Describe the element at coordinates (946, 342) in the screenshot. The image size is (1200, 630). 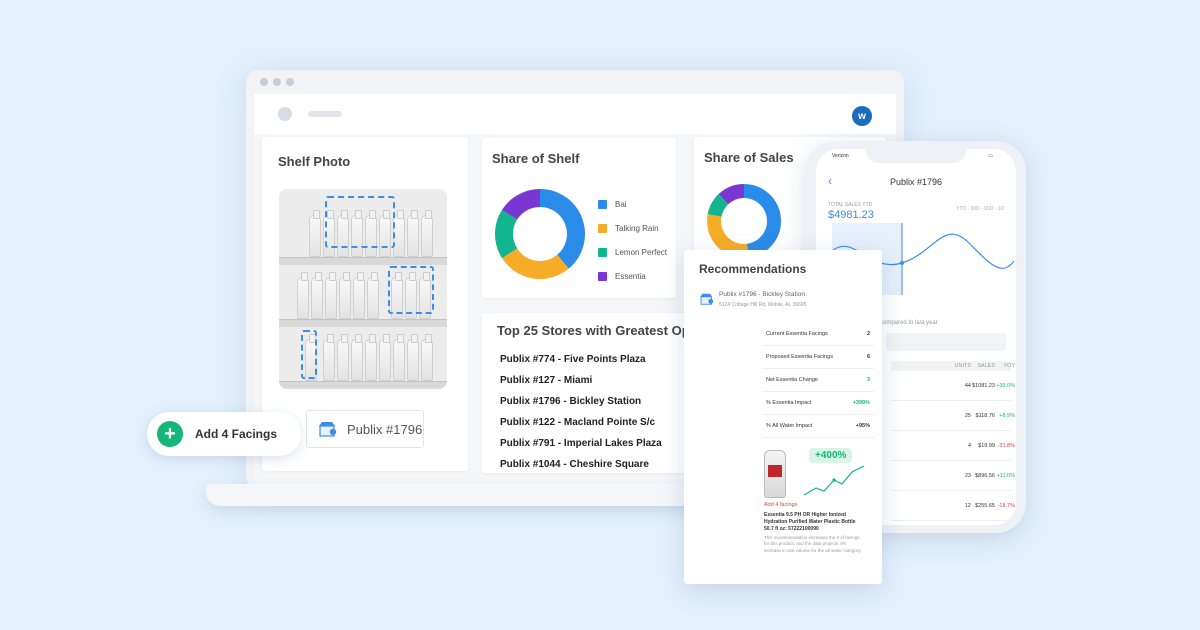
I see `filter-input` at that location.